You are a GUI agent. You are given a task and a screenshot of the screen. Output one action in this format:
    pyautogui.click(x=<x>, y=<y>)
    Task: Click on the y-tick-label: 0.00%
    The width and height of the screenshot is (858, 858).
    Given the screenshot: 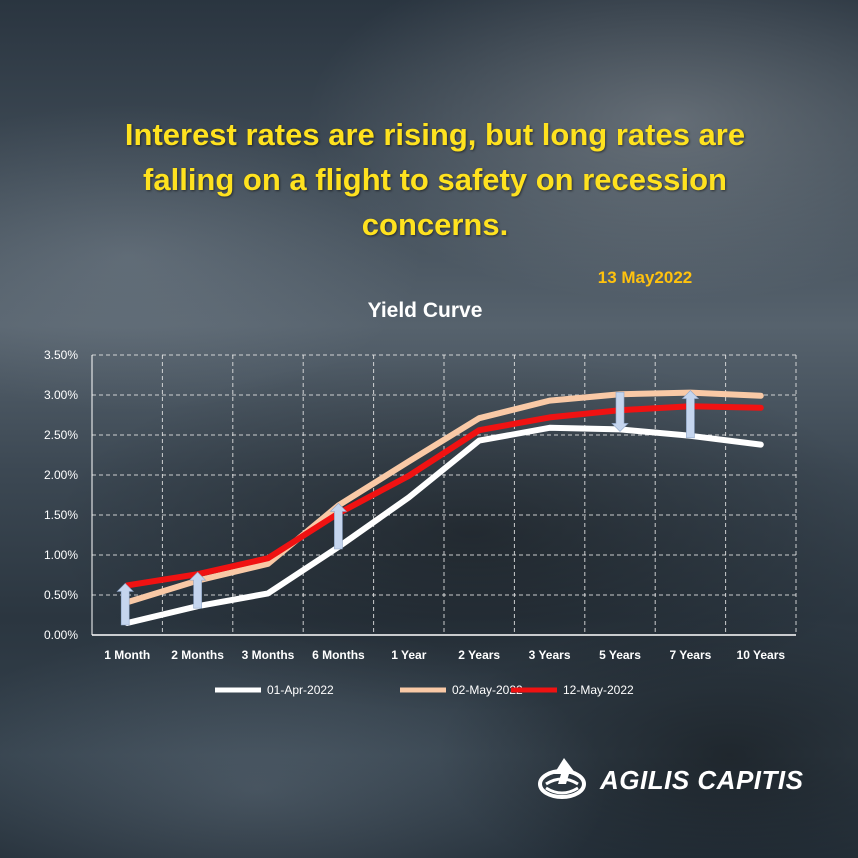 What is the action you would take?
    pyautogui.click(x=61, y=635)
    